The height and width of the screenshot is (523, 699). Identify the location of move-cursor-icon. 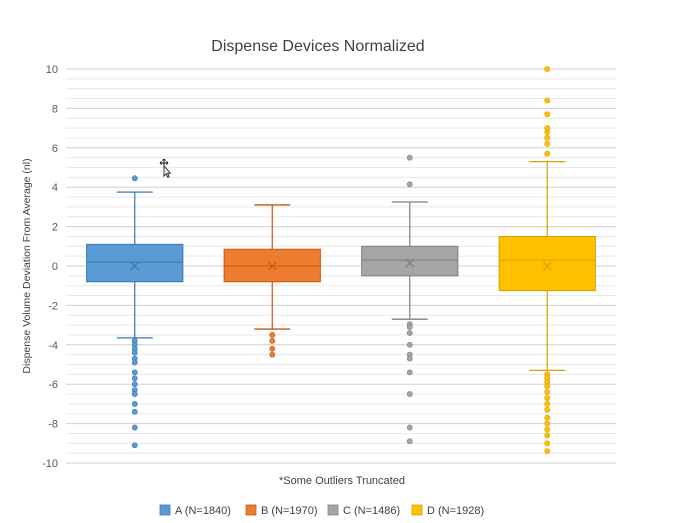
(165, 168).